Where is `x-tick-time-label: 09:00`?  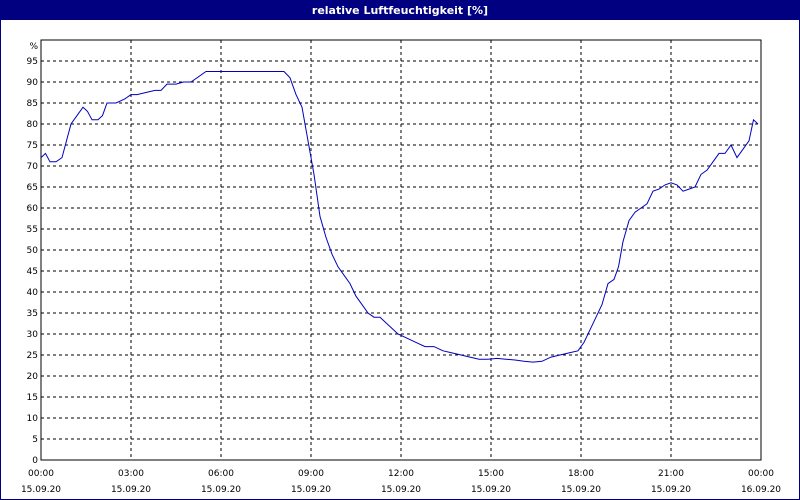 x-tick-time-label: 09:00 is located at coordinates (311, 474).